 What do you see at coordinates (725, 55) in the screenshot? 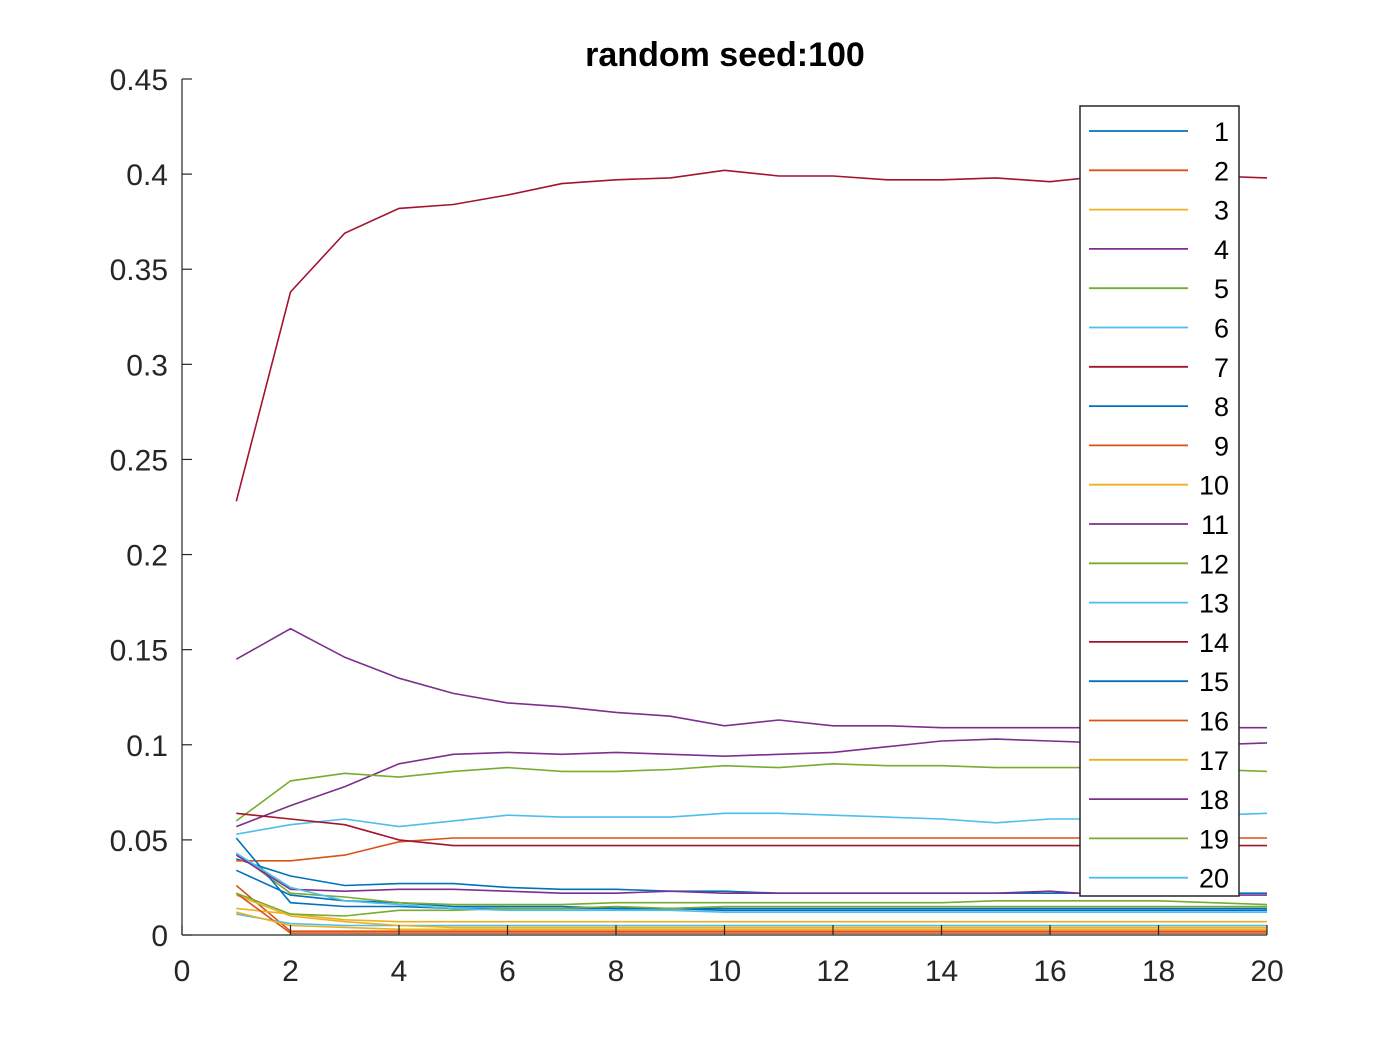
I see `chart-title: random seed:100` at bounding box center [725, 55].